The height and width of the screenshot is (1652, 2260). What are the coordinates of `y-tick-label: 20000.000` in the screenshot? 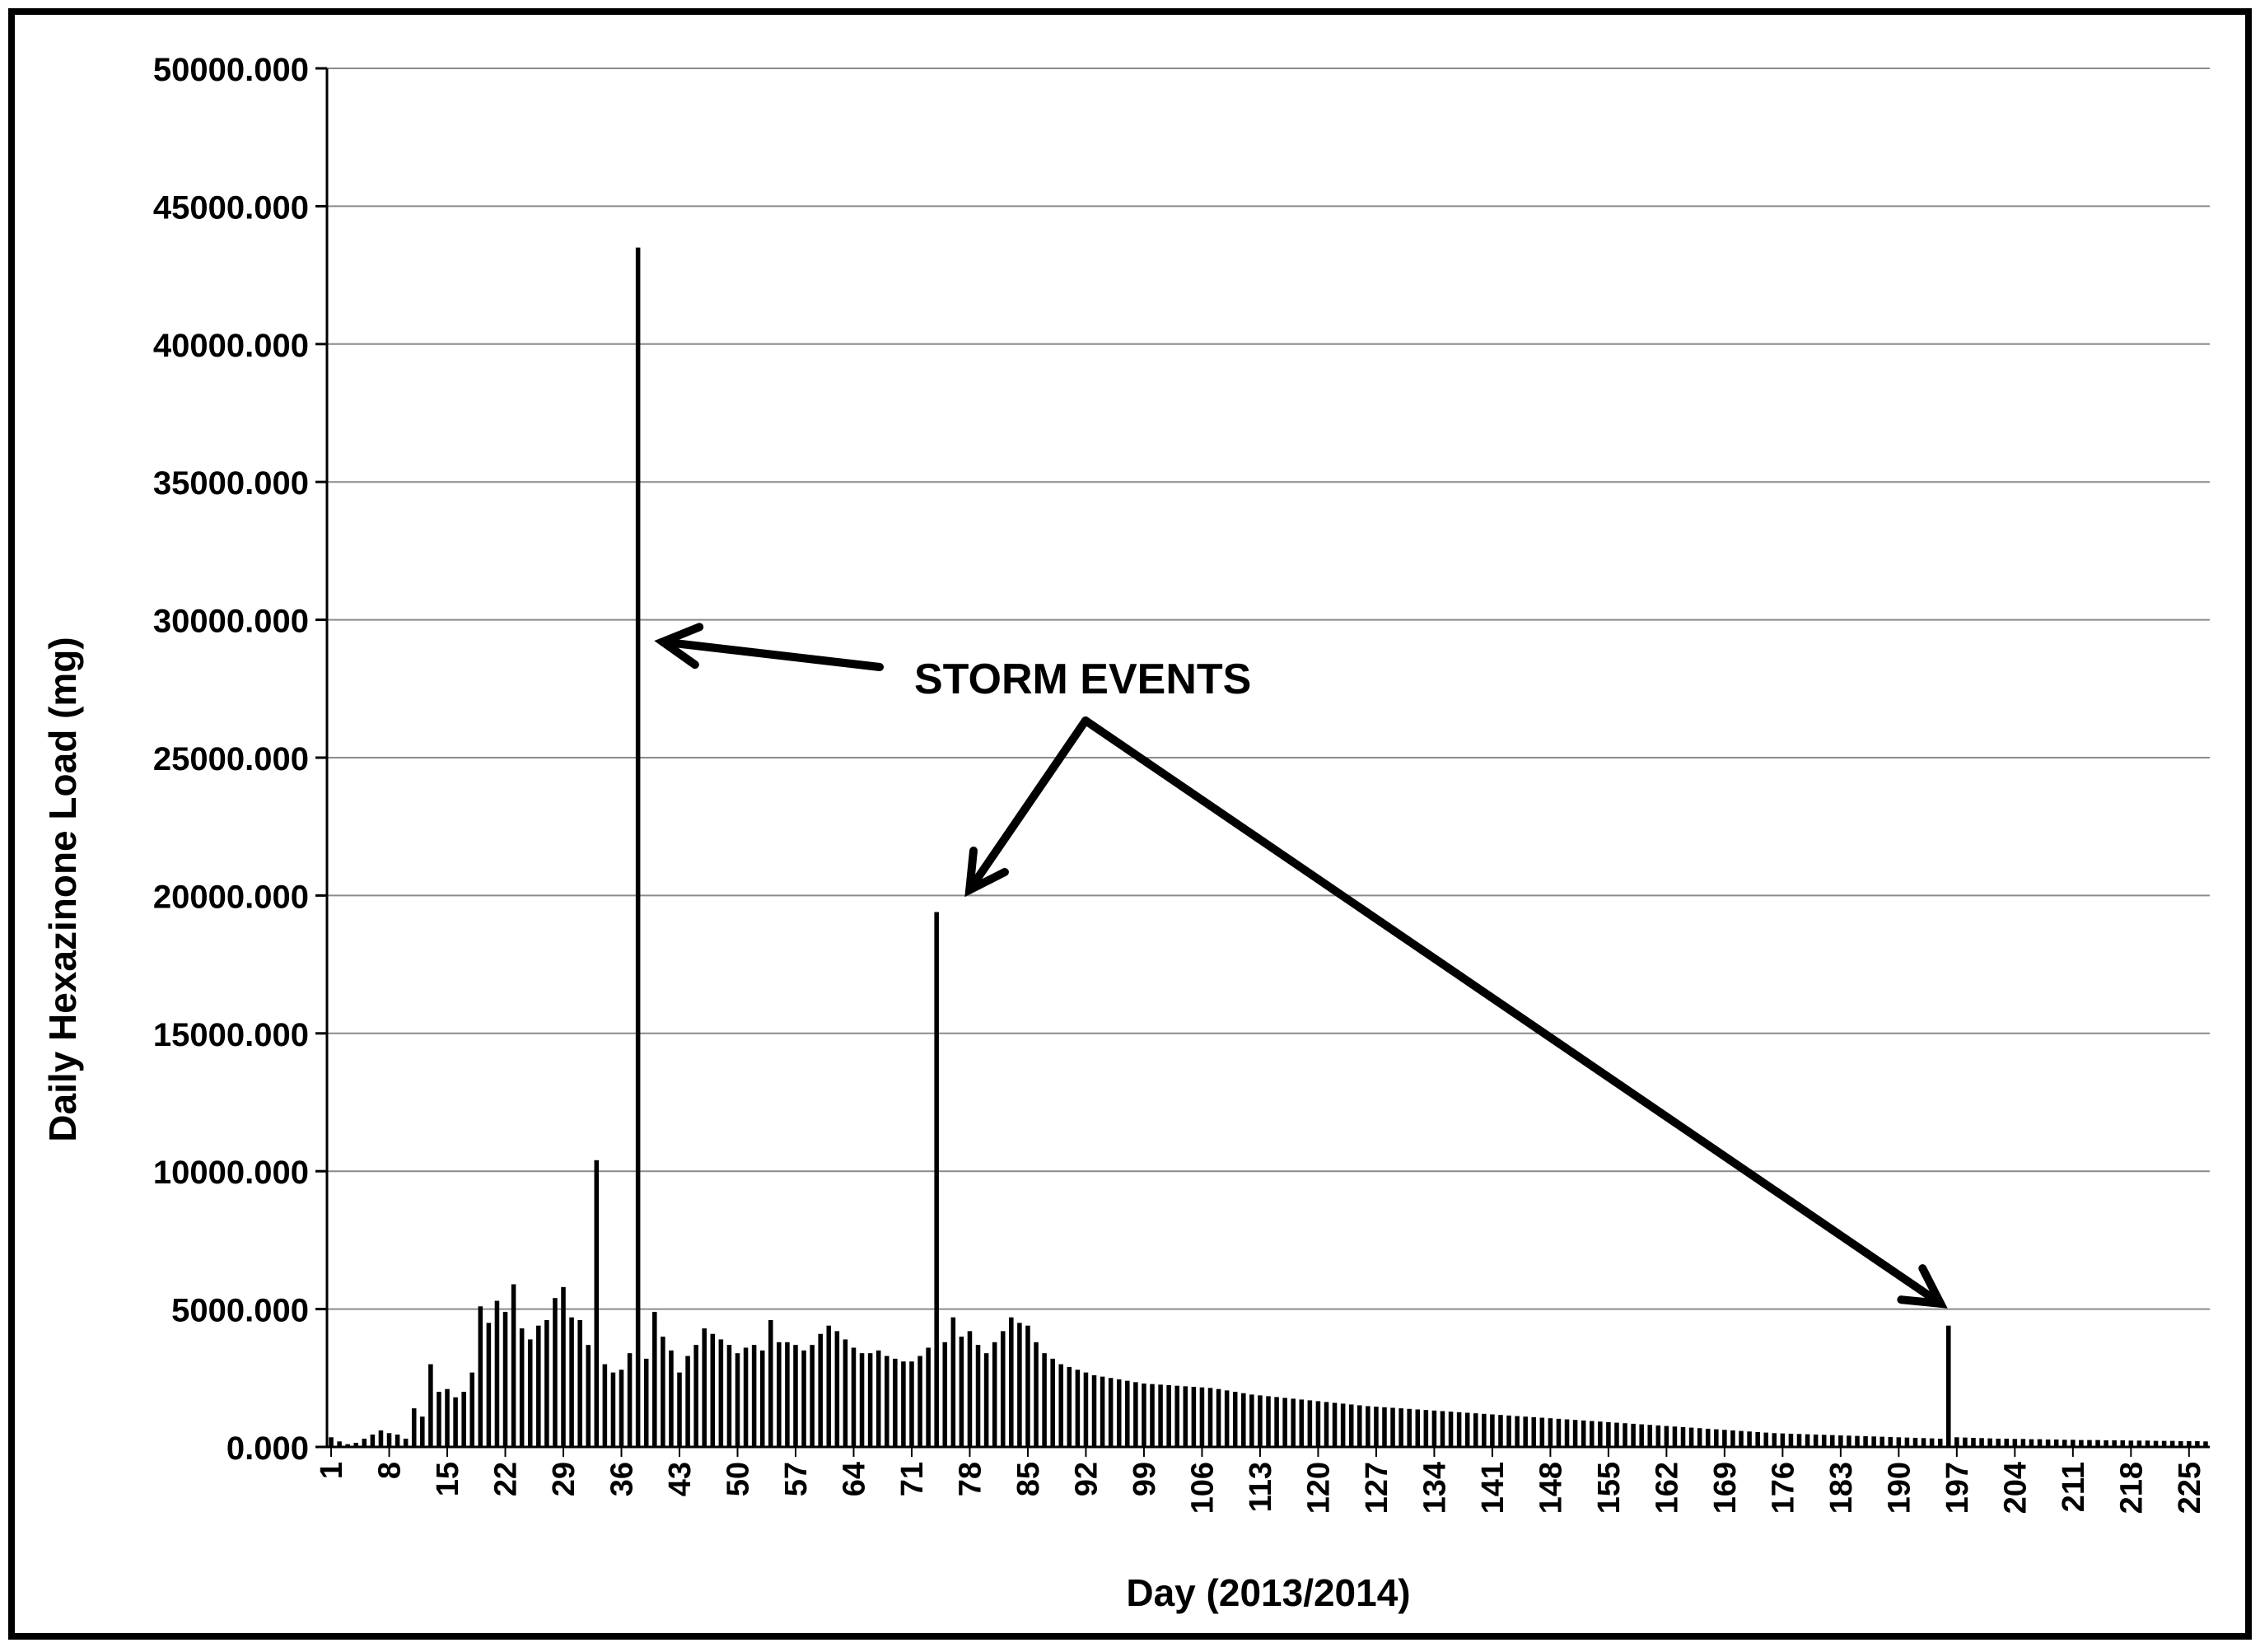 It's located at (231, 897).